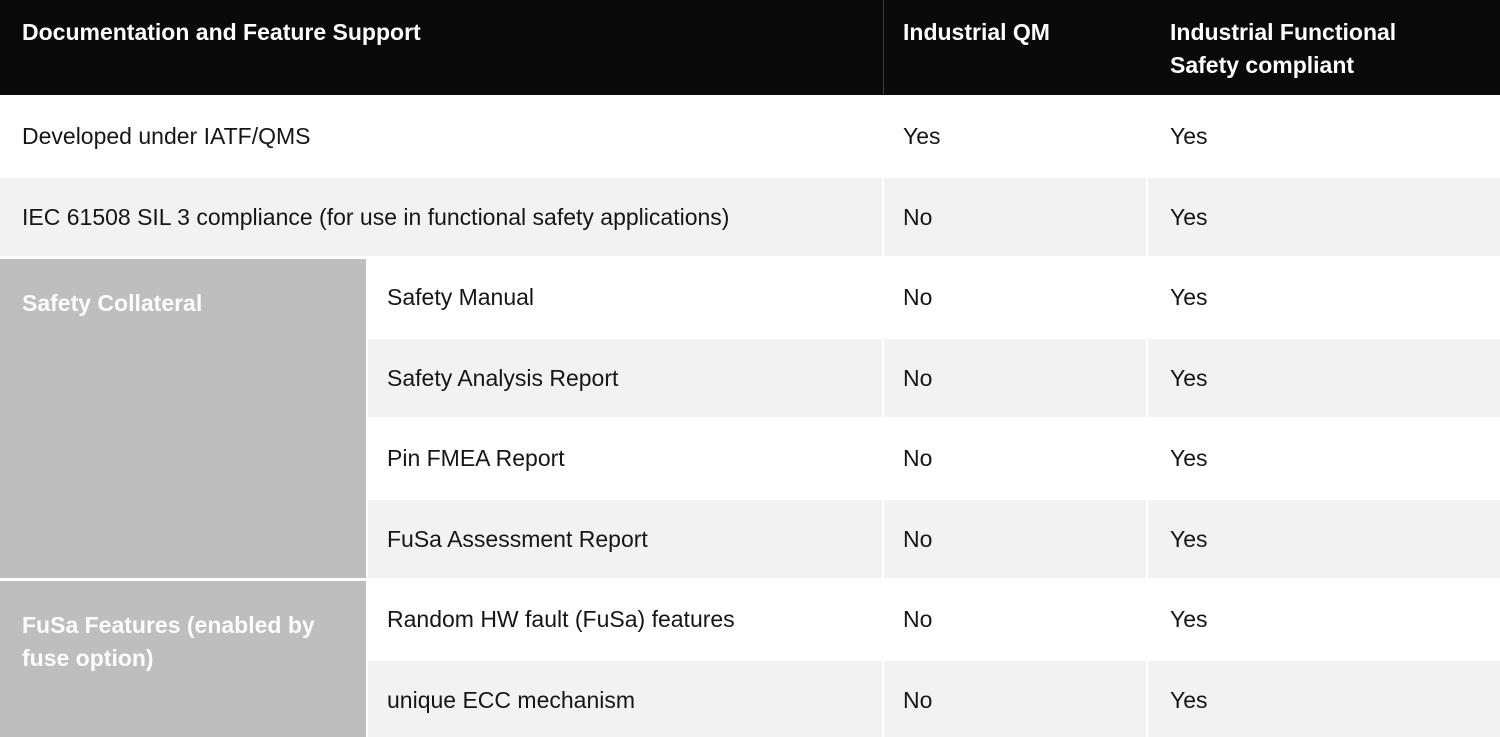 This screenshot has width=1500, height=737. What do you see at coordinates (166, 136) in the screenshot?
I see `row-label: Developed under IATF/QMS` at bounding box center [166, 136].